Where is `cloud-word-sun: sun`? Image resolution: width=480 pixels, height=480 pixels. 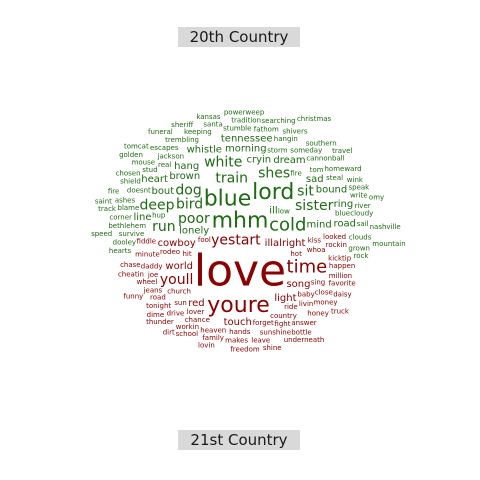 cloud-word-sun: sun is located at coordinates (180, 303).